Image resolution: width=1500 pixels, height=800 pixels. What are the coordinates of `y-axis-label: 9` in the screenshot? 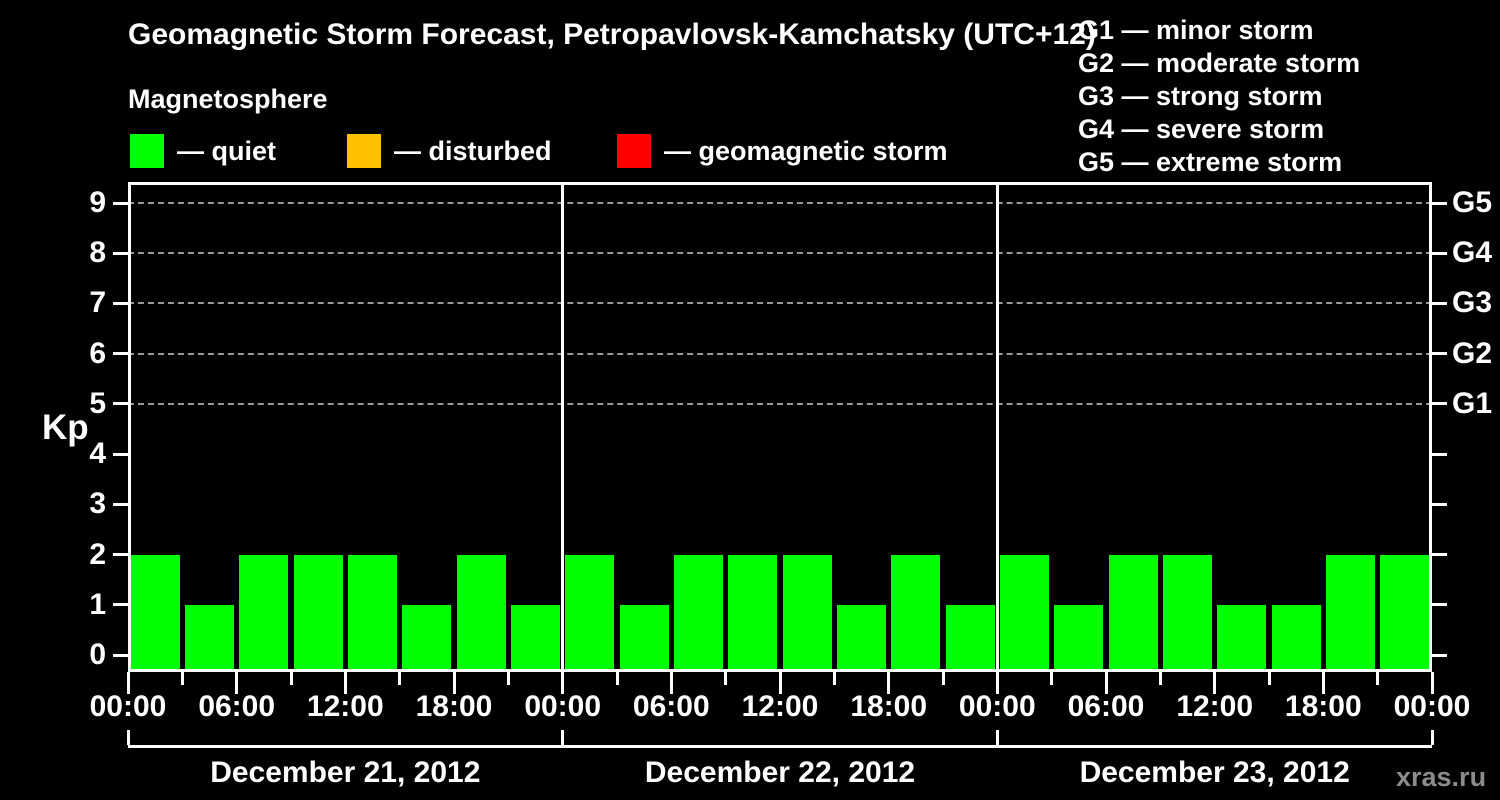 It's located at (97, 202).